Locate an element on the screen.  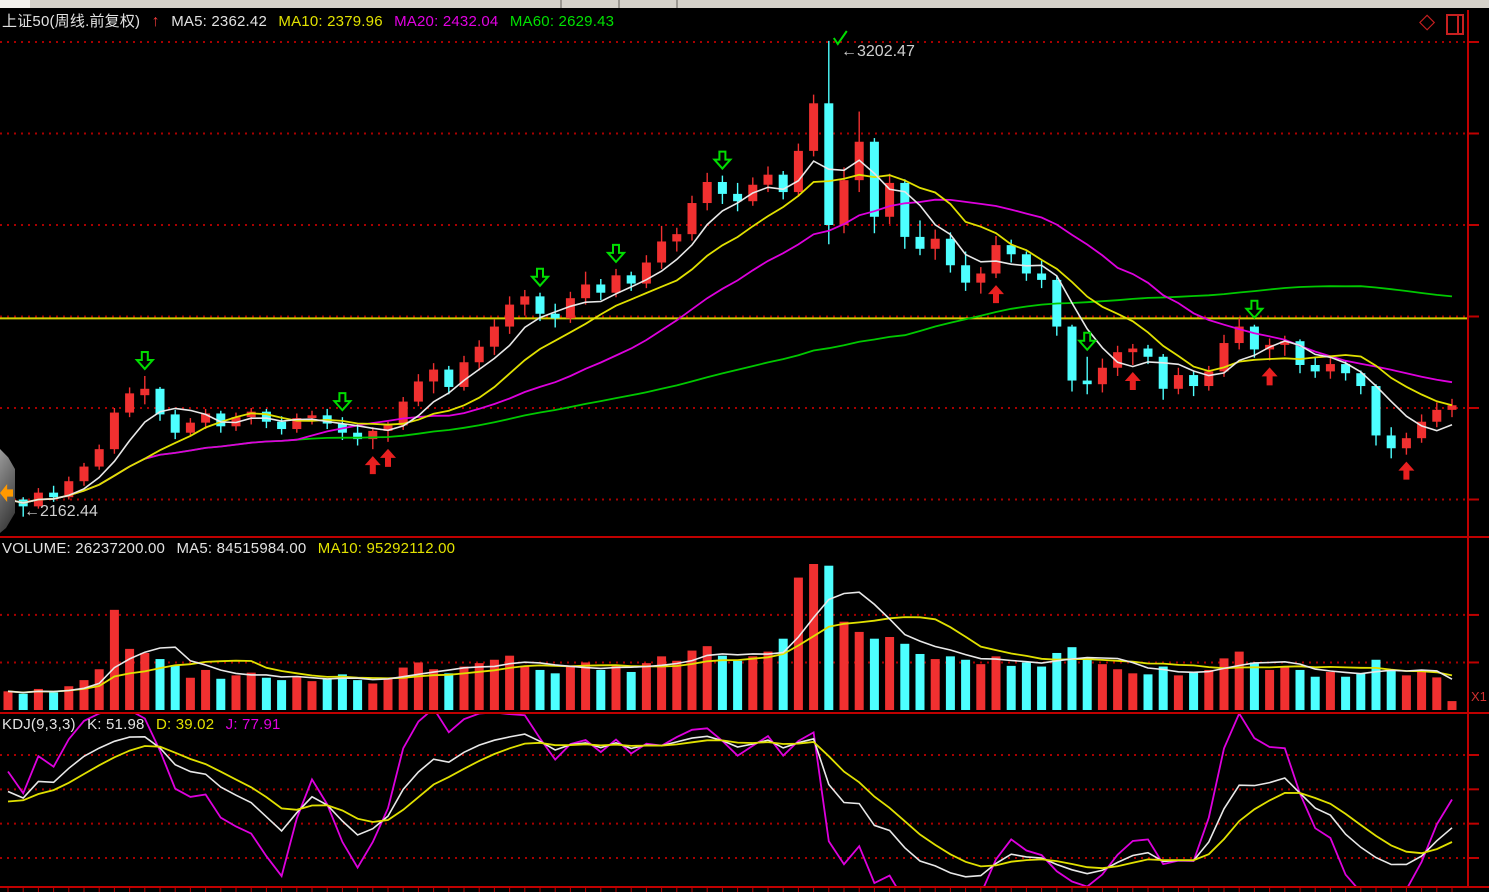
split-window-icon is located at coordinates (1455, 24).